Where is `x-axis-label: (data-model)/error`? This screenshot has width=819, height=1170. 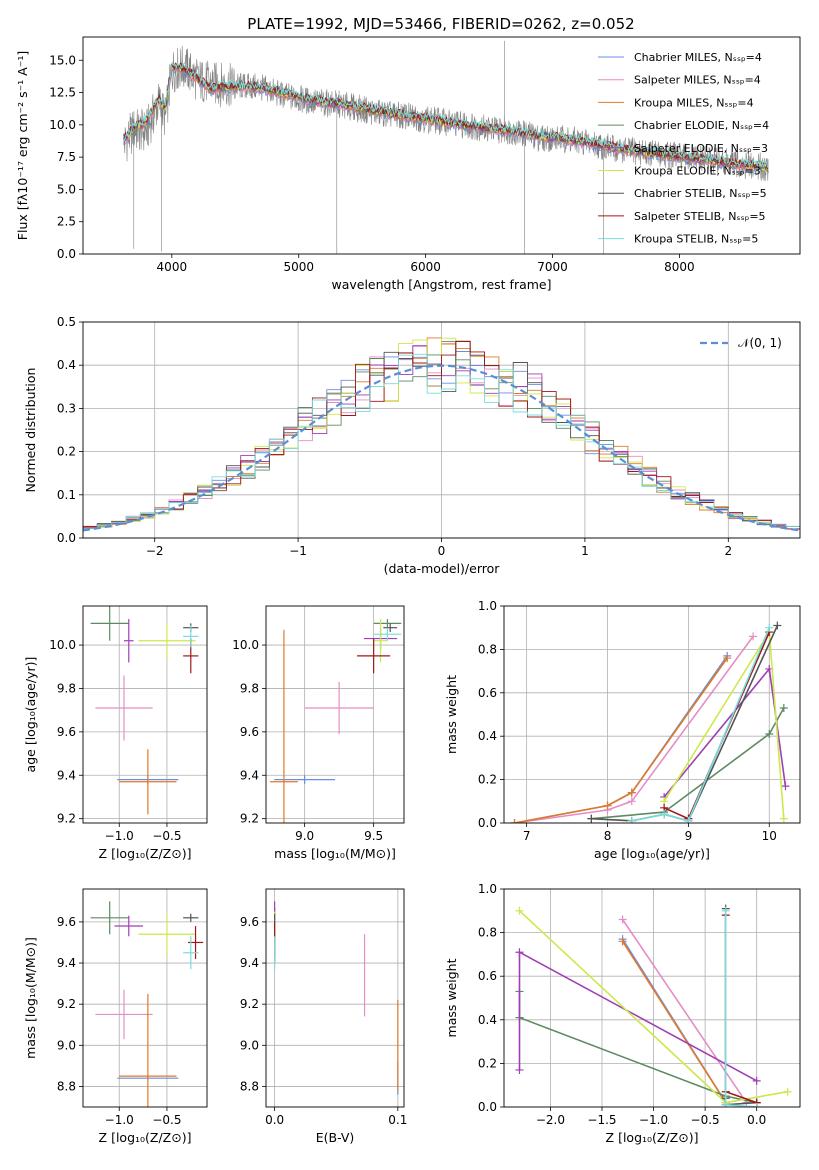
x-axis-label: (data-model)/error is located at coordinates (442, 568).